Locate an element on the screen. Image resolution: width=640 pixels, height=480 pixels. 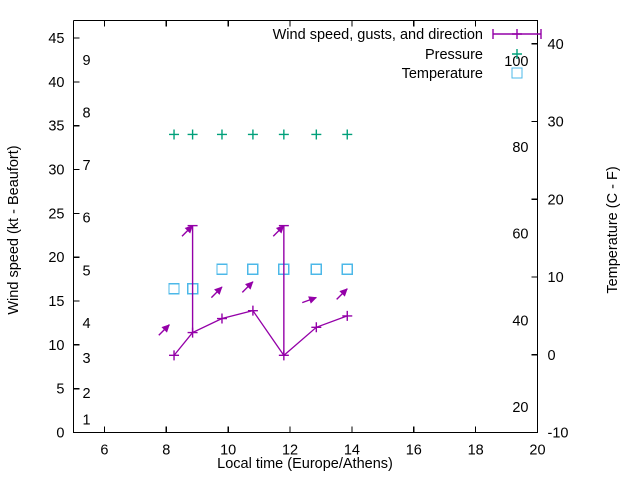
legend-marker-temperature is located at coordinates (517, 73).